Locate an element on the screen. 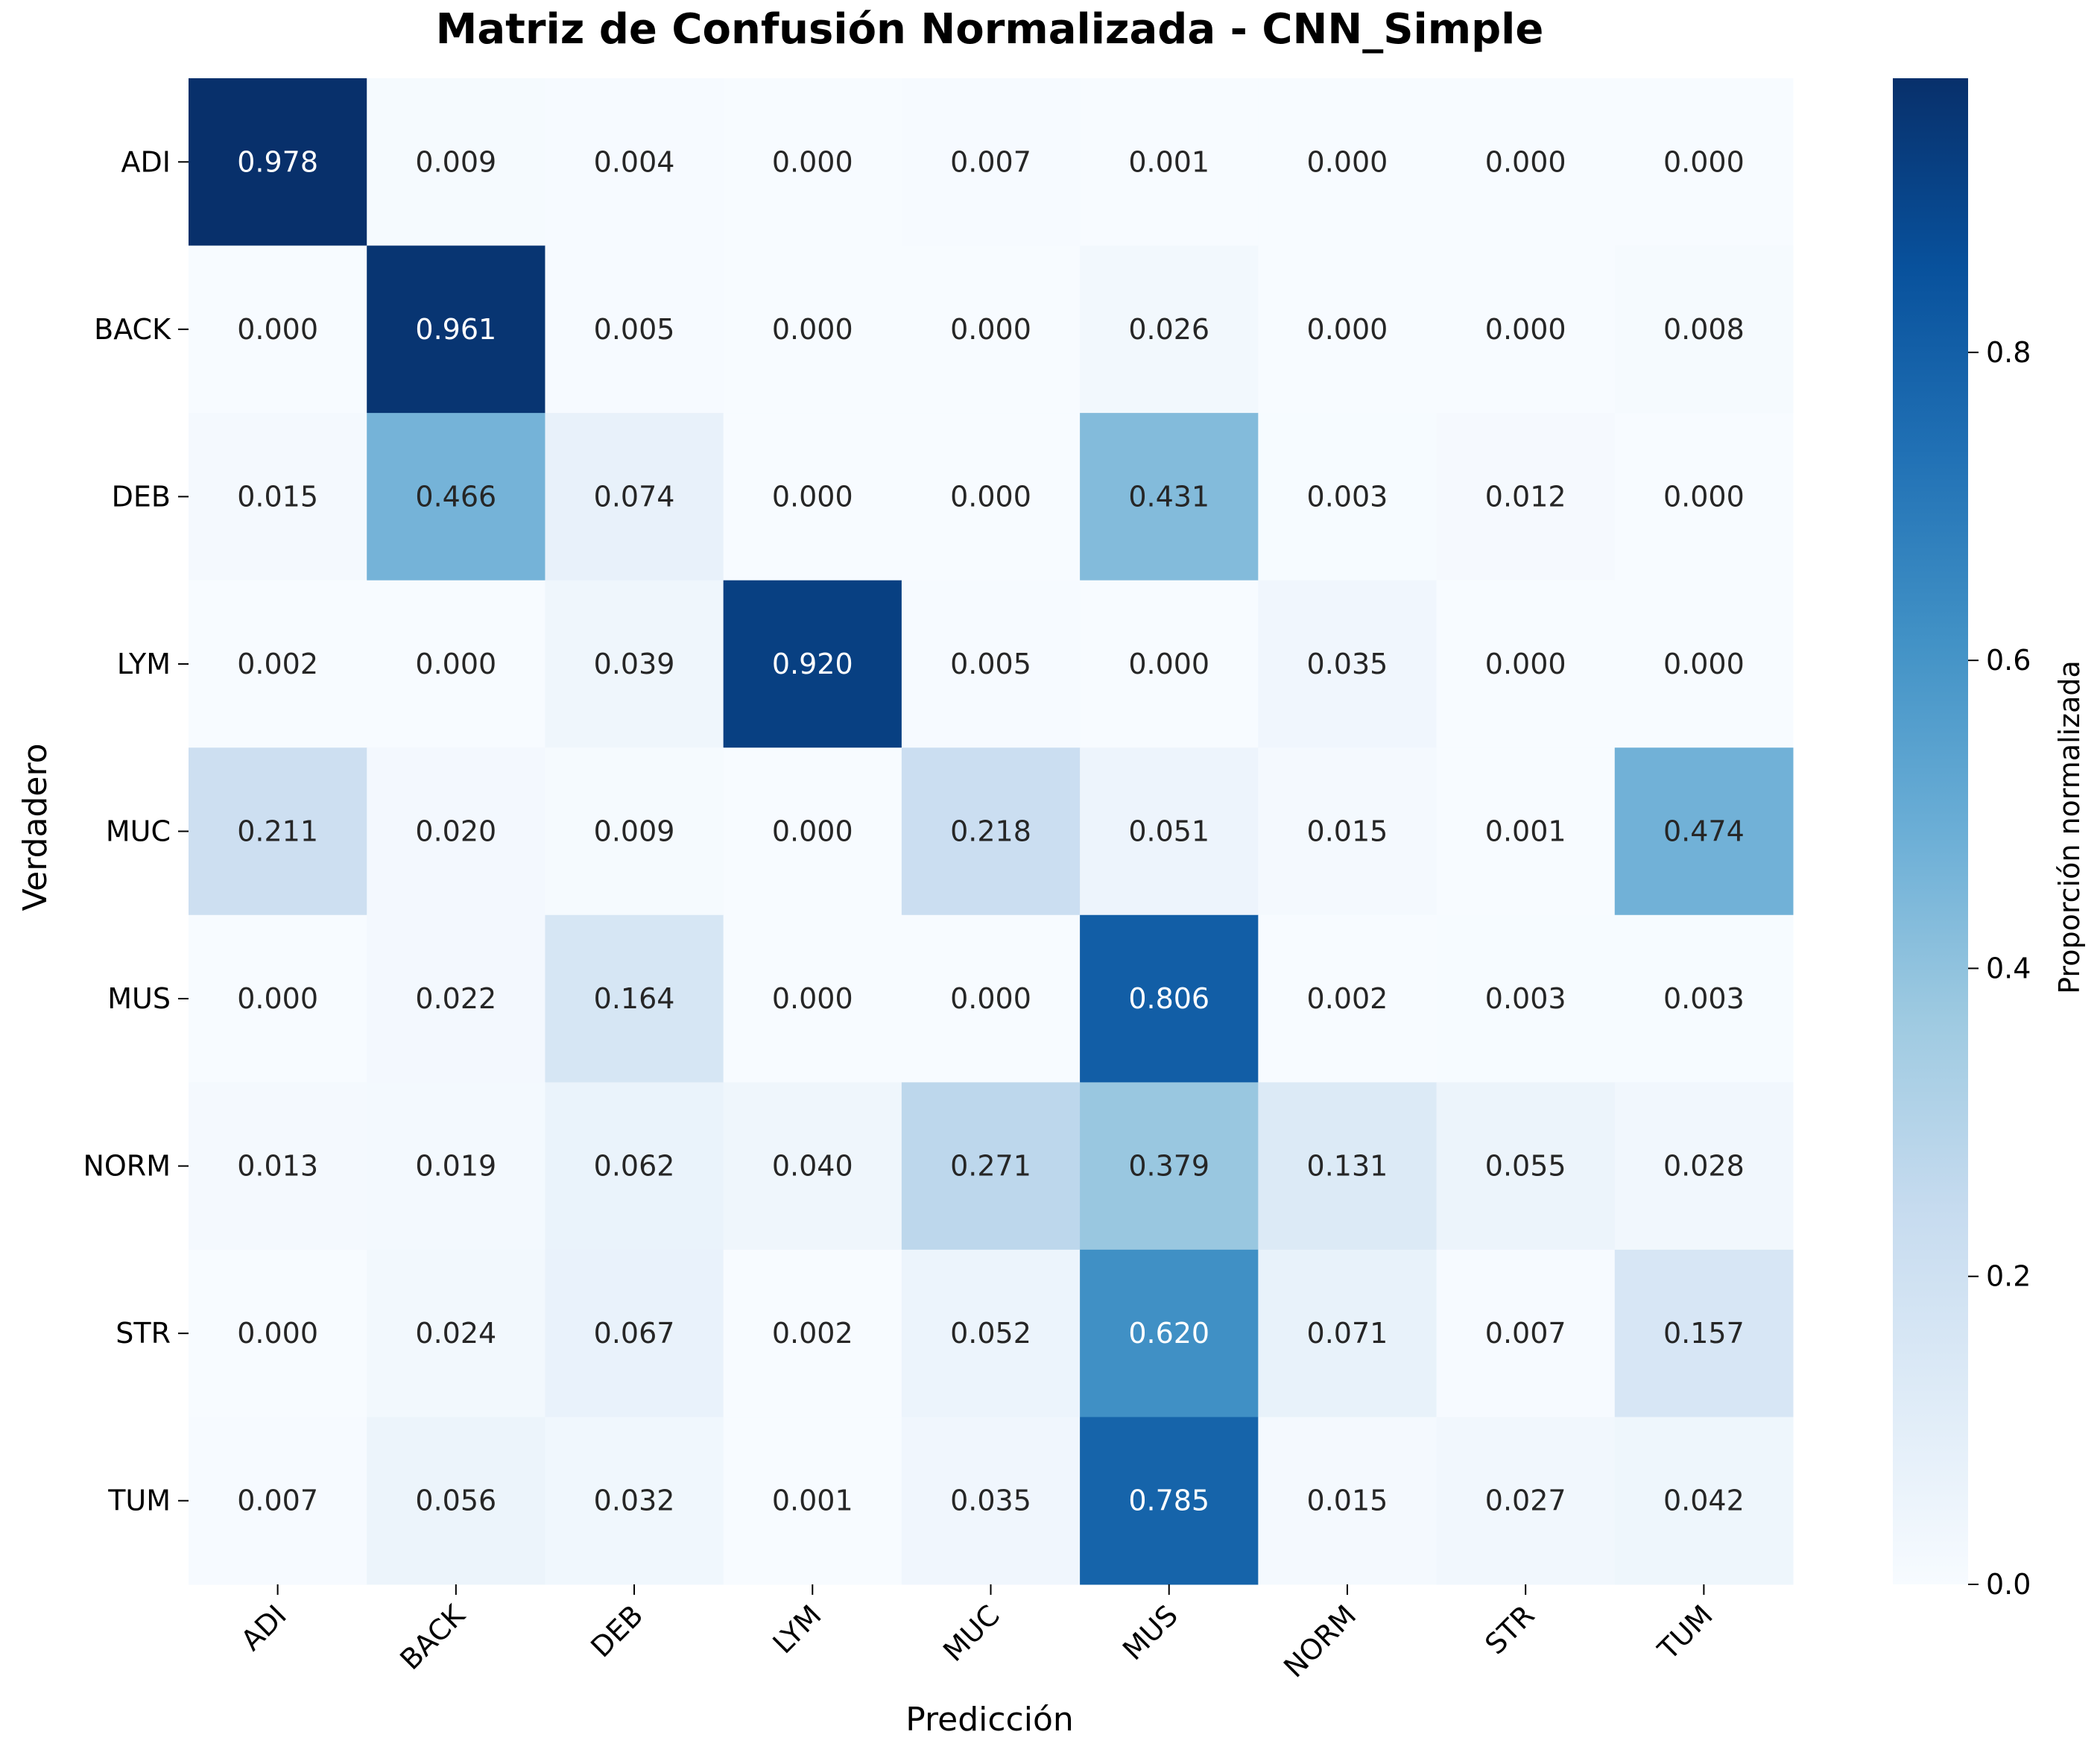 The height and width of the screenshot is (1761, 2100). cell-value-label: 0.035 is located at coordinates (990, 1501).